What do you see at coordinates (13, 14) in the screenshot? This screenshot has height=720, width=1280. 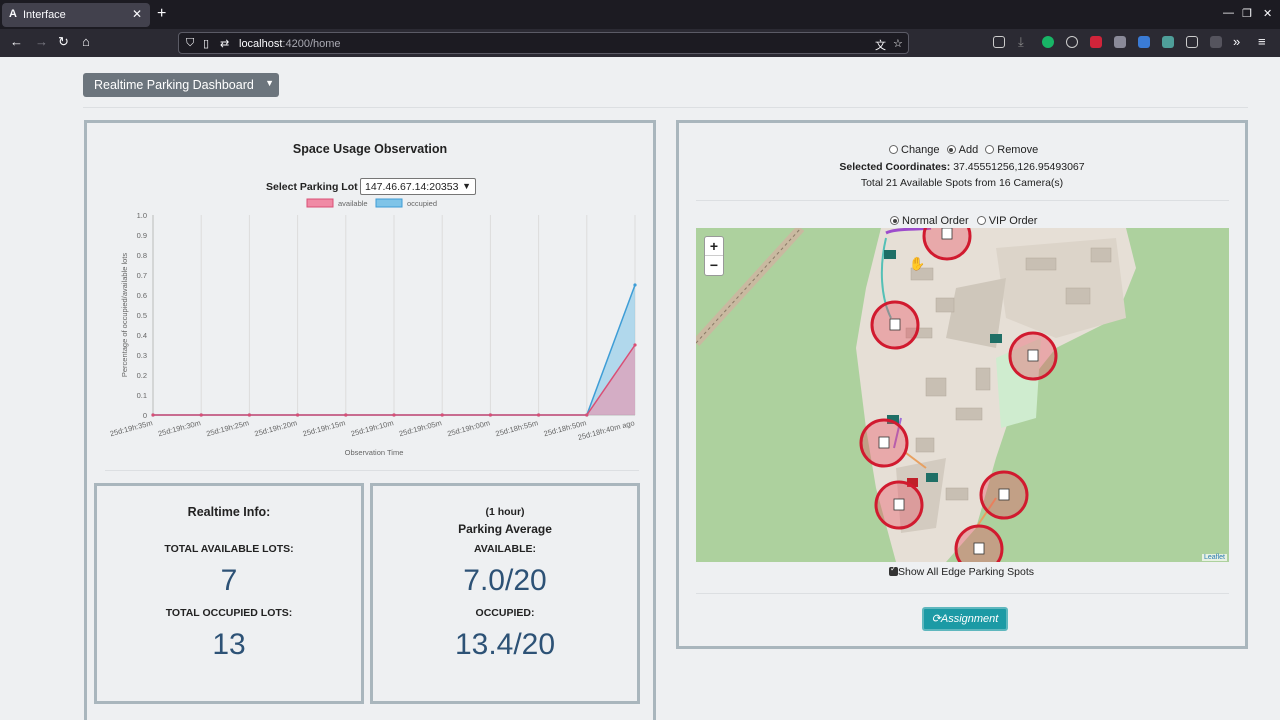 I see `tab-favicon-icon: A` at bounding box center [13, 14].